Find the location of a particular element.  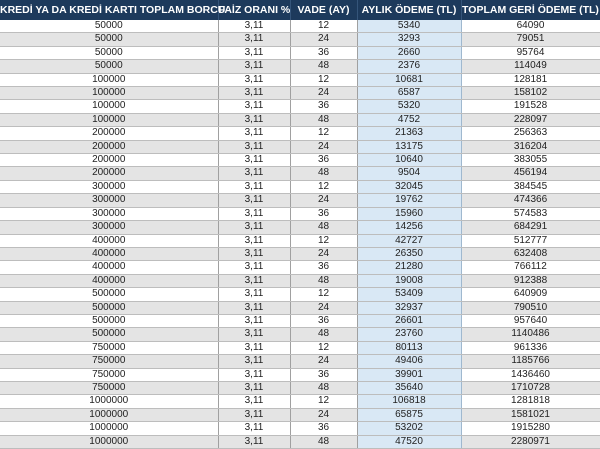

table-row: 300000 3,11 24 19762 474366 is located at coordinates (300, 200).